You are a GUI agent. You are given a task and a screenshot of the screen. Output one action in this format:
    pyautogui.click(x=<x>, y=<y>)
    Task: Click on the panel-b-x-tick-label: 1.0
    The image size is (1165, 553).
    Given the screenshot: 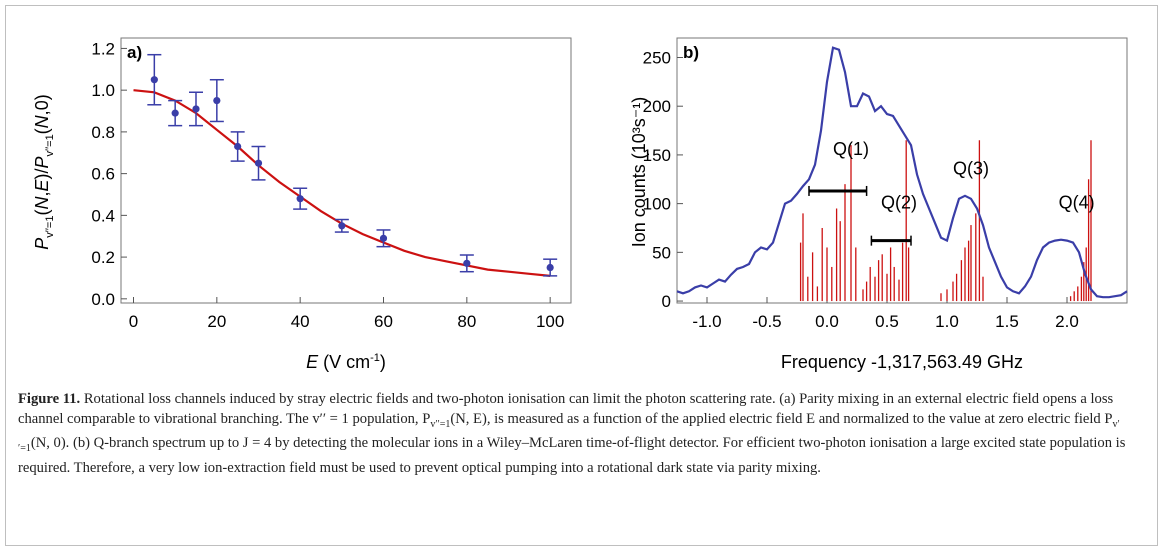 What is the action you would take?
    pyautogui.click(x=947, y=321)
    